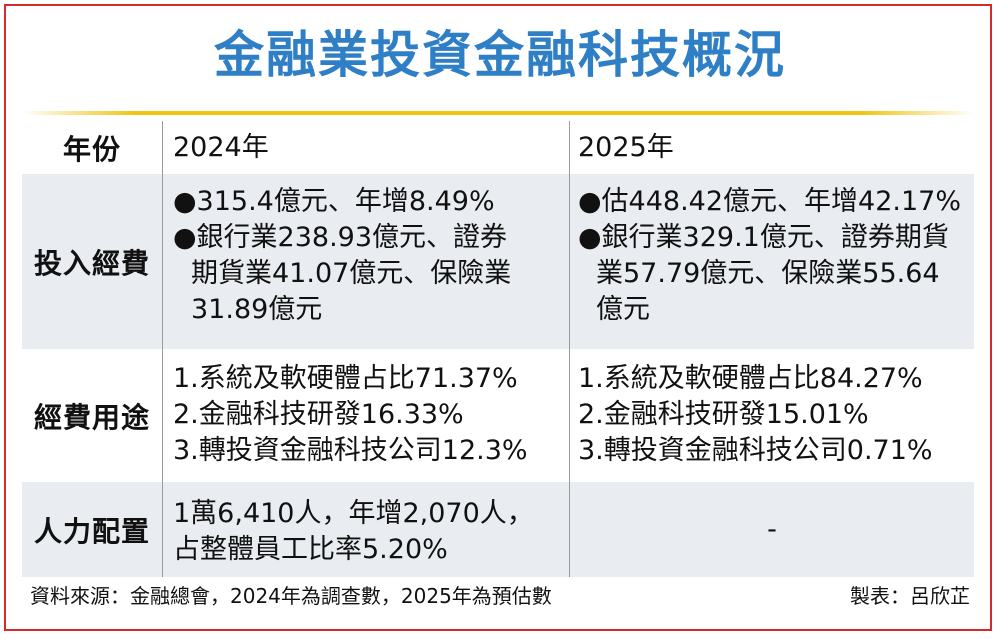 The height and width of the screenshot is (639, 1000). I want to click on row-label-investment: 投入經費, so click(91, 263).